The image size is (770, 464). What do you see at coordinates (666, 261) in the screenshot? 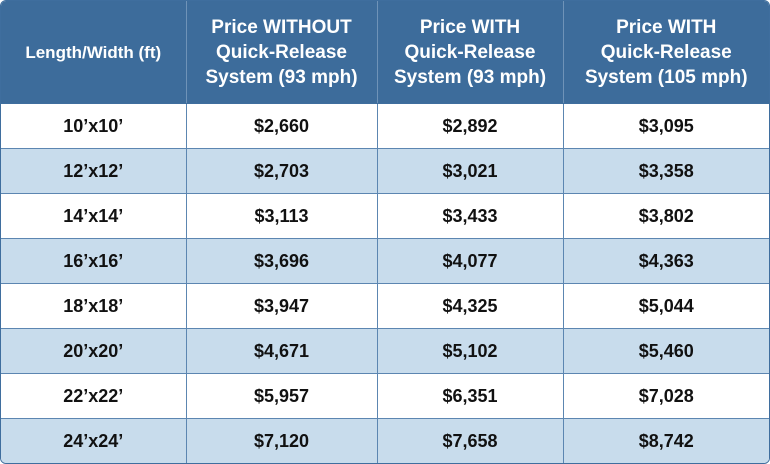
I see `price-cell: $4,363` at bounding box center [666, 261].